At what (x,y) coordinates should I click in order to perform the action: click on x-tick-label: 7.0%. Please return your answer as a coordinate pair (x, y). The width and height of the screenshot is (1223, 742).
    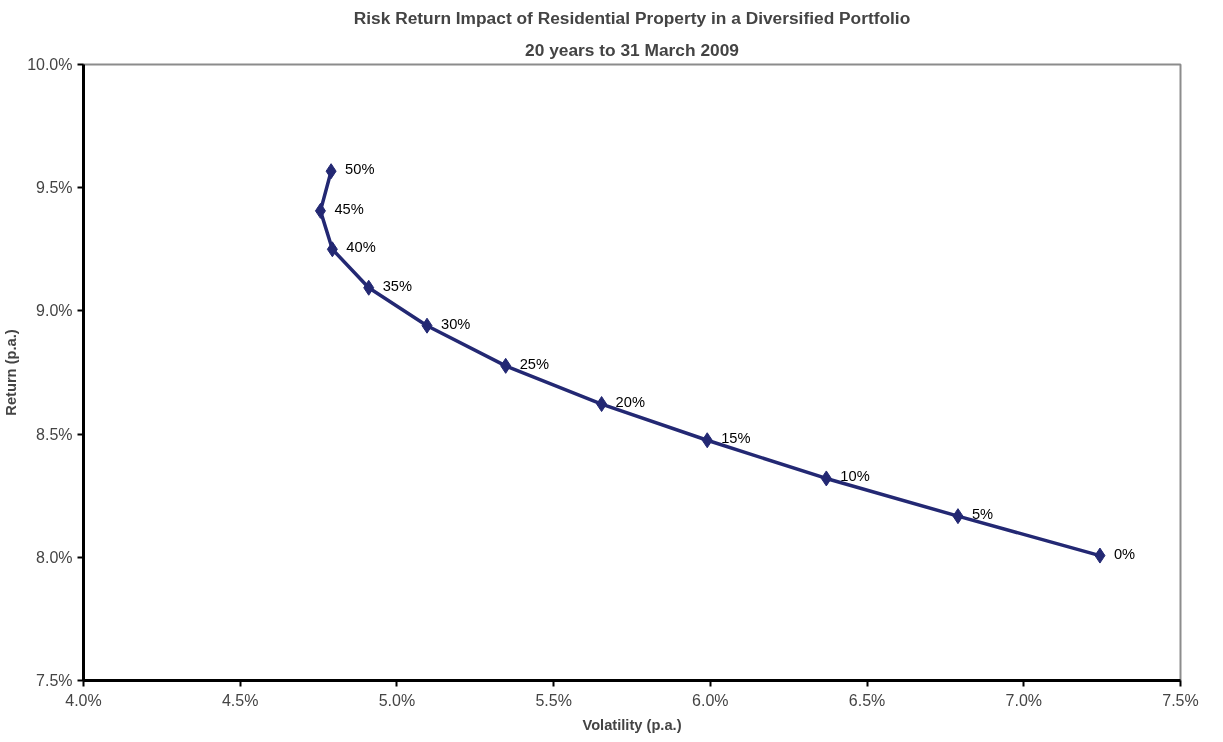
    Looking at the image, I should click on (1024, 700).